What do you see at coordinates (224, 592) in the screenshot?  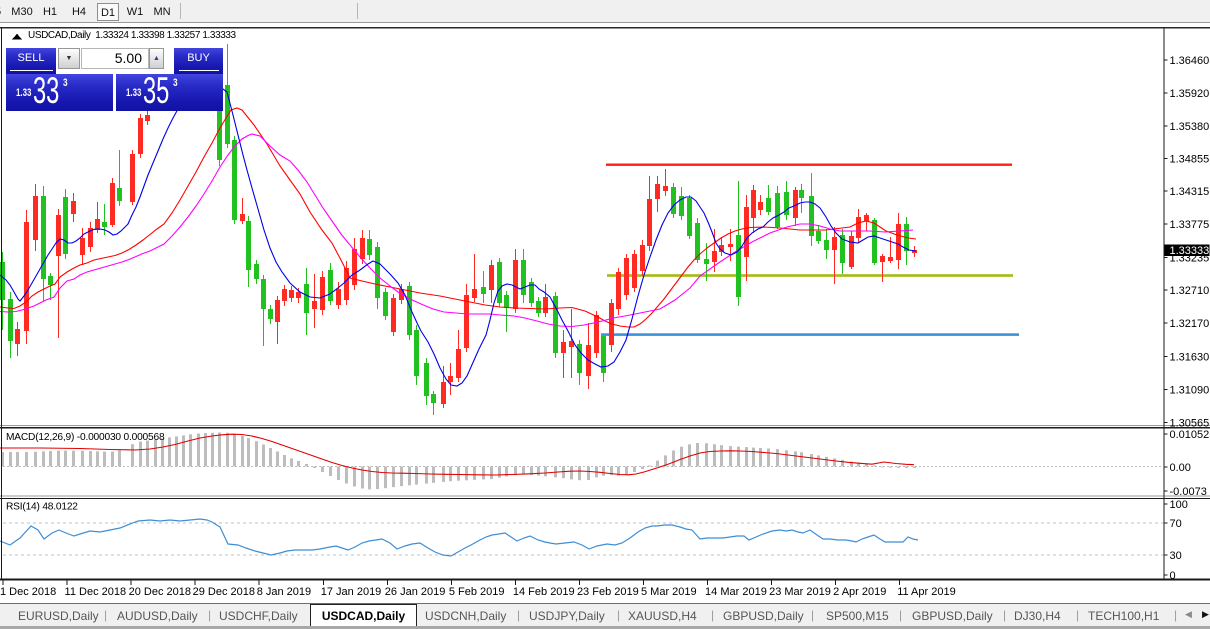 I see `svg-text: 29 Dec 2018` at bounding box center [224, 592].